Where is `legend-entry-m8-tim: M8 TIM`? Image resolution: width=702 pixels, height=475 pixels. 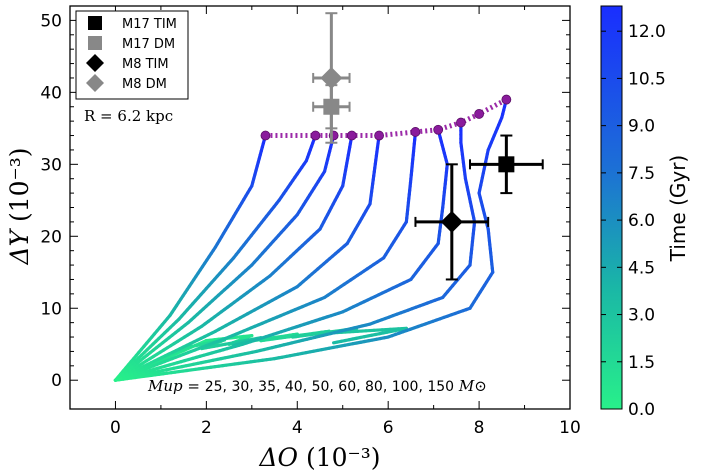
legend-entry-m8-tim: M8 TIM is located at coordinates (127, 63).